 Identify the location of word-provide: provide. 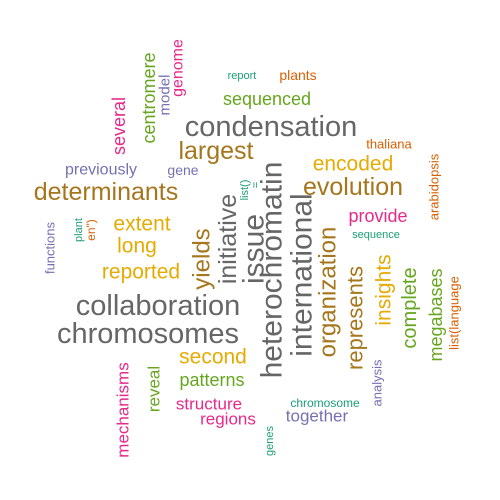
(377, 216).